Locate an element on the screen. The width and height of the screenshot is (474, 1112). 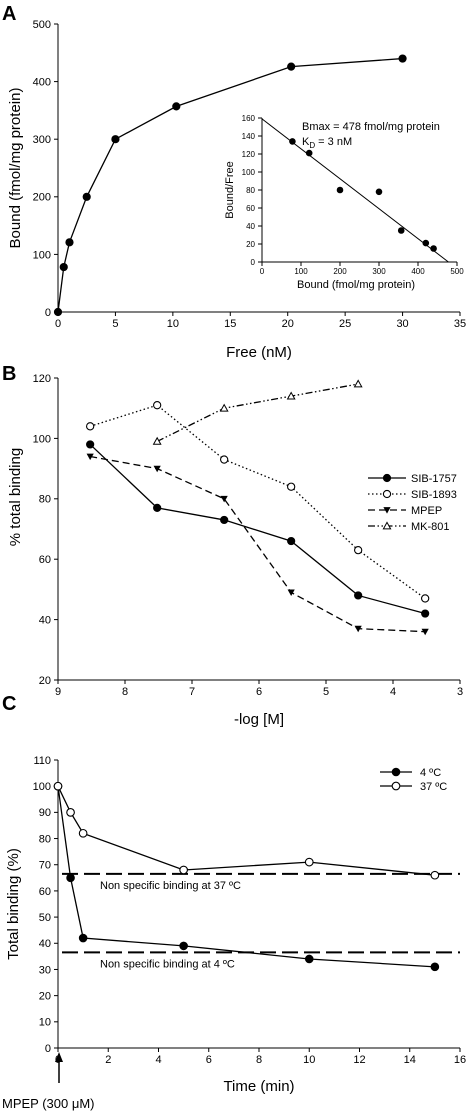
panel-a-y-tick-label: 300 is located at coordinates (42, 140).